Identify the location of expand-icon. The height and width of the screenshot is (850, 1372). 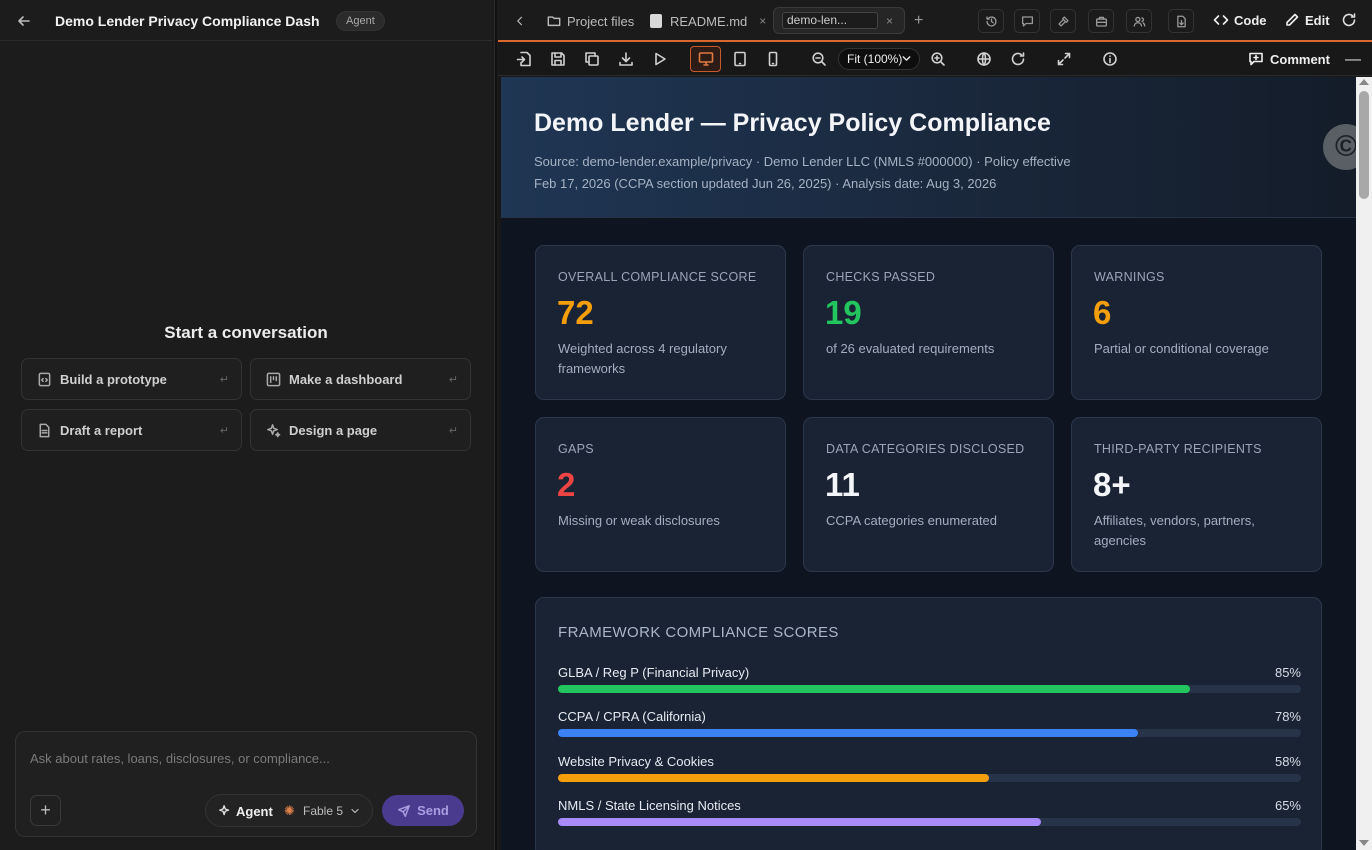
(1064, 59).